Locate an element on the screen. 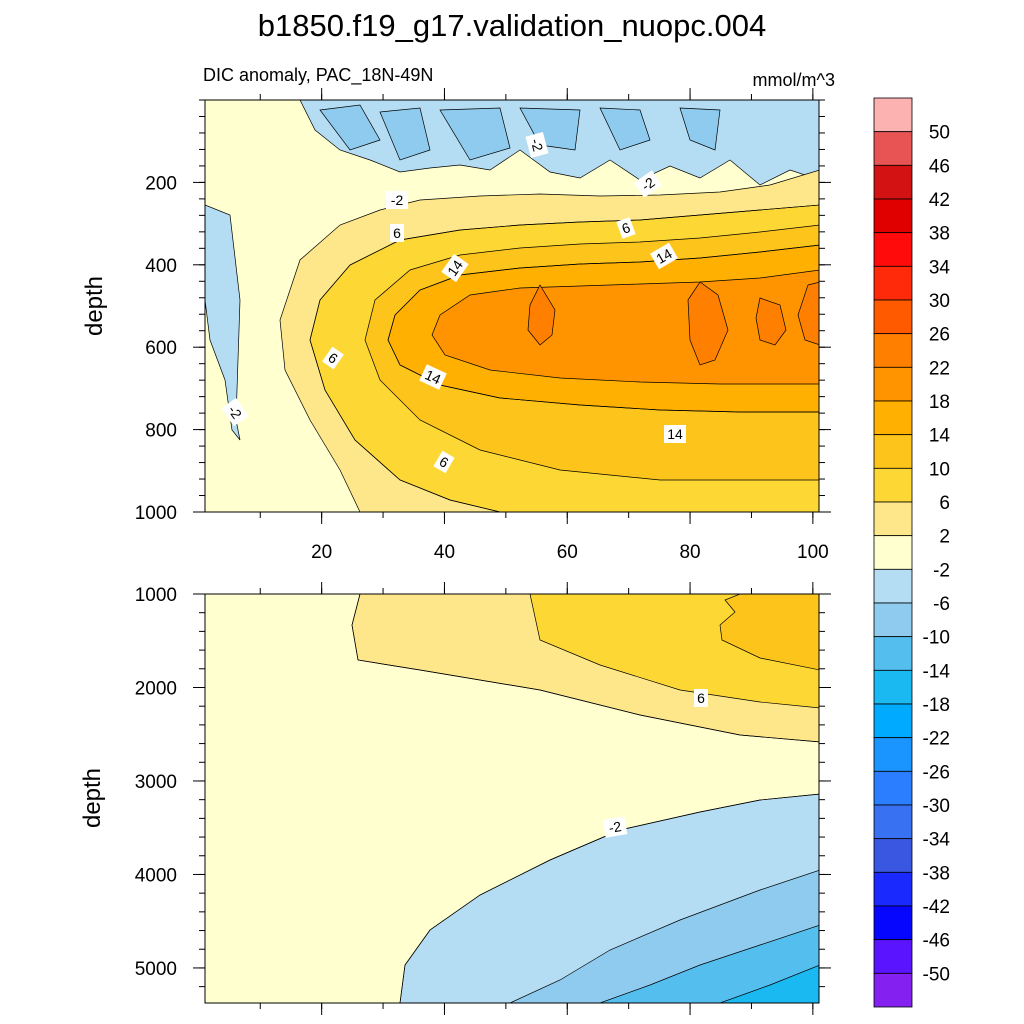 This screenshot has height=1024, width=1024. colorbar-tick-label: 6 is located at coordinates (944, 503).